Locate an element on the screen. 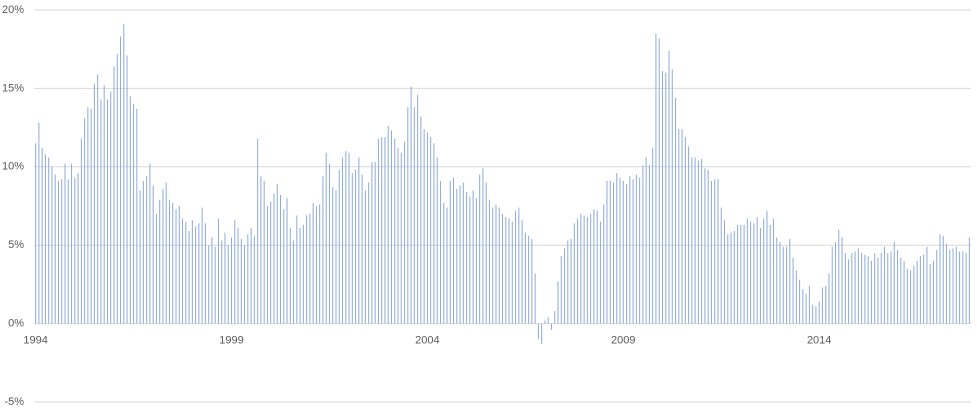 This screenshot has height=410, width=977. x-tick-label: 1999 is located at coordinates (231, 341).